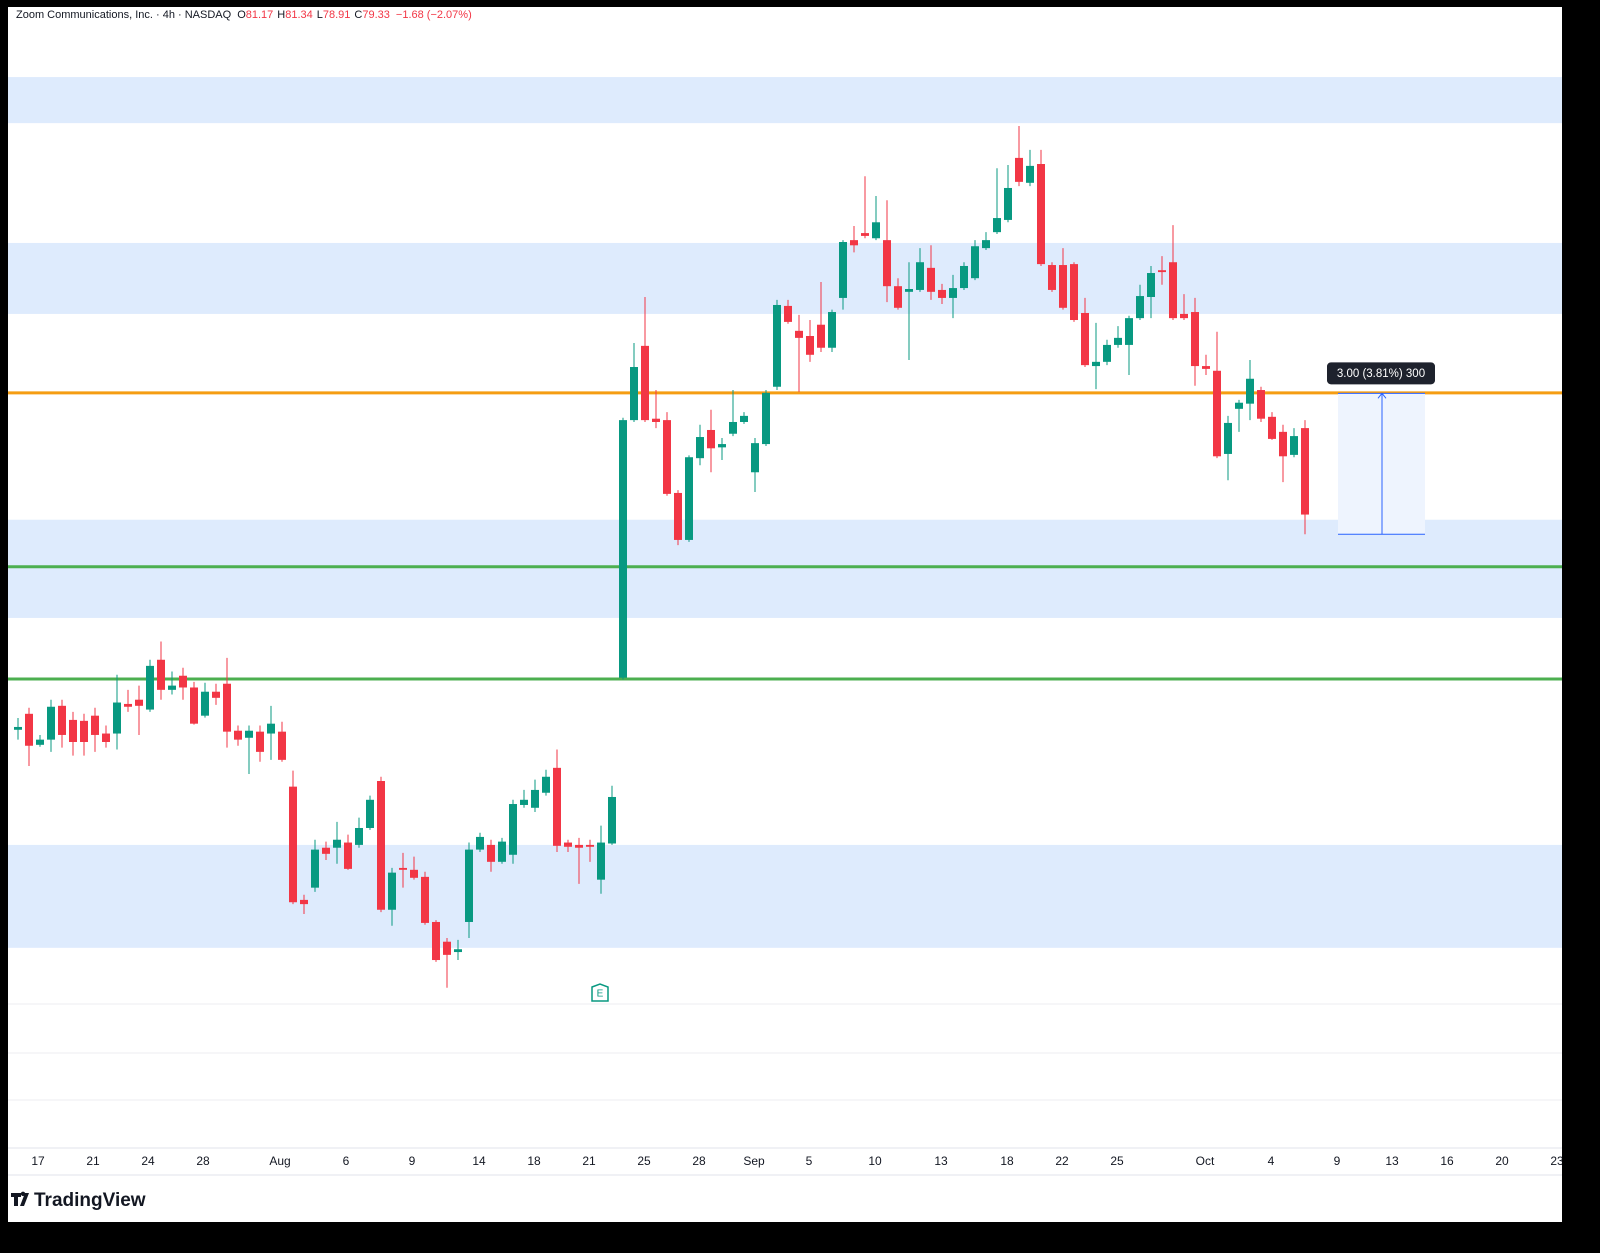 The height and width of the screenshot is (1253, 1600). I want to click on x-tick-label: Oct, so click(1205, 1161).